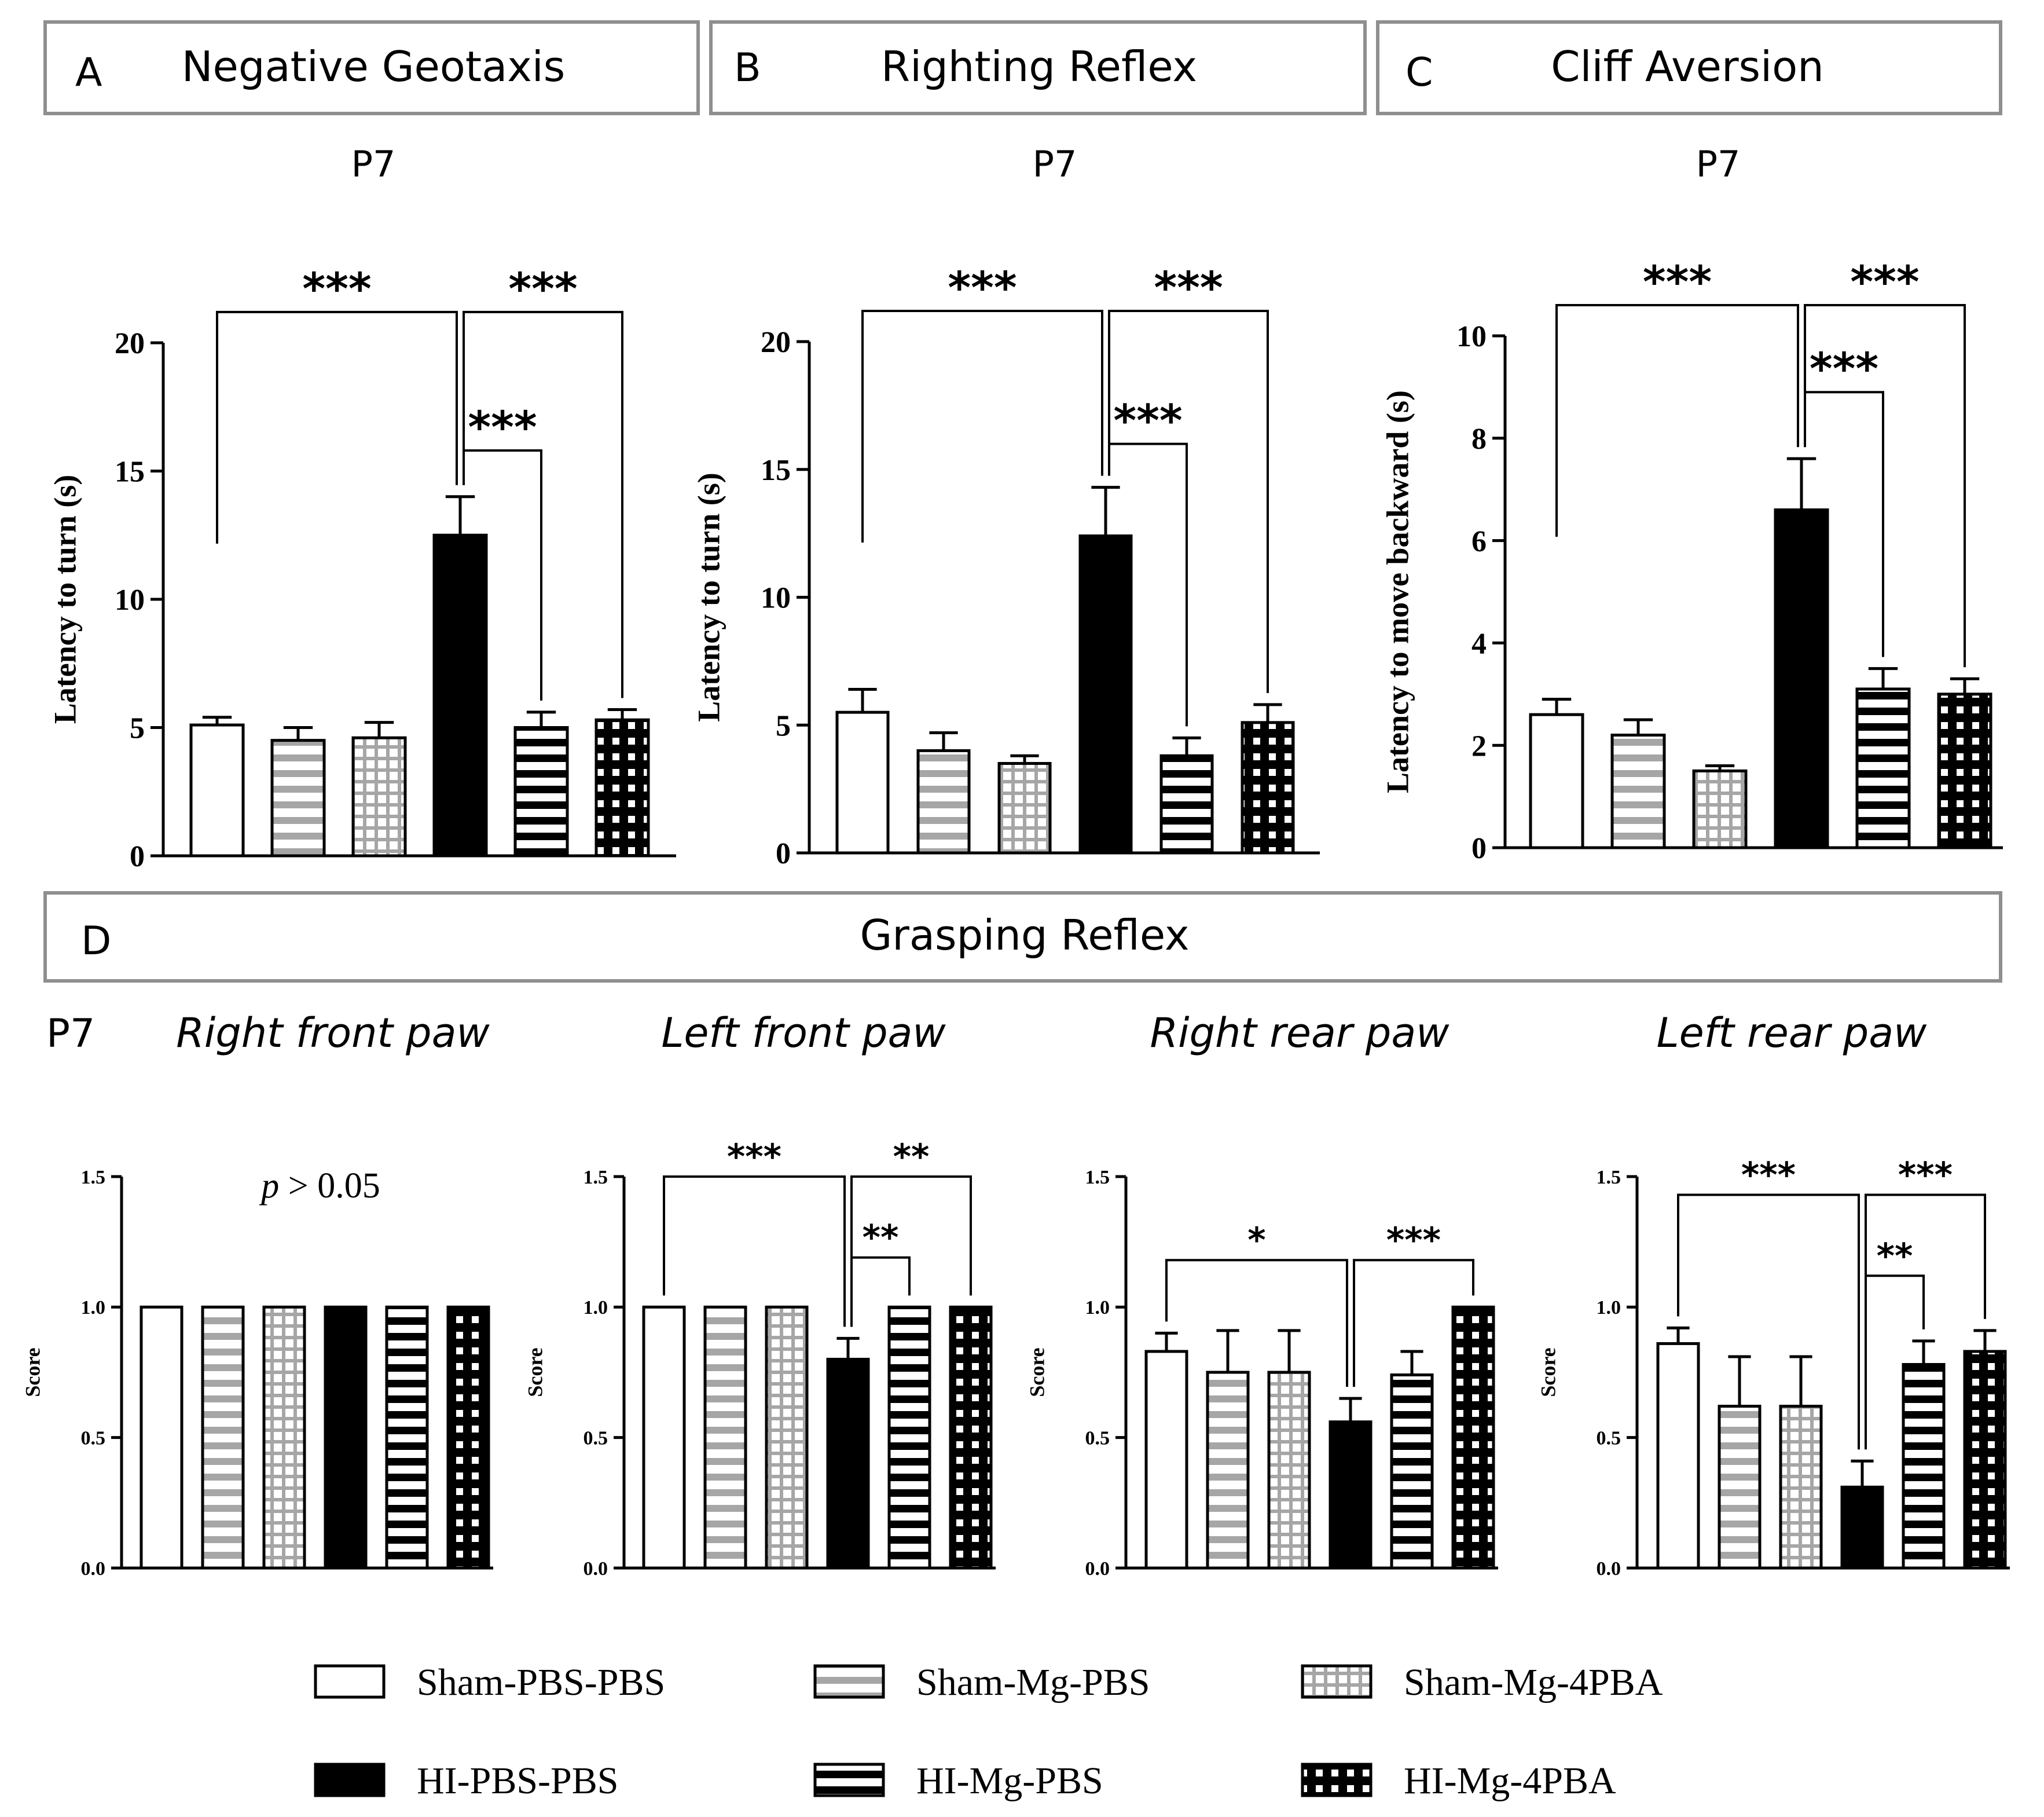  I want to click on legend-item: HI-Mg-4PBA, so click(1459, 1781).